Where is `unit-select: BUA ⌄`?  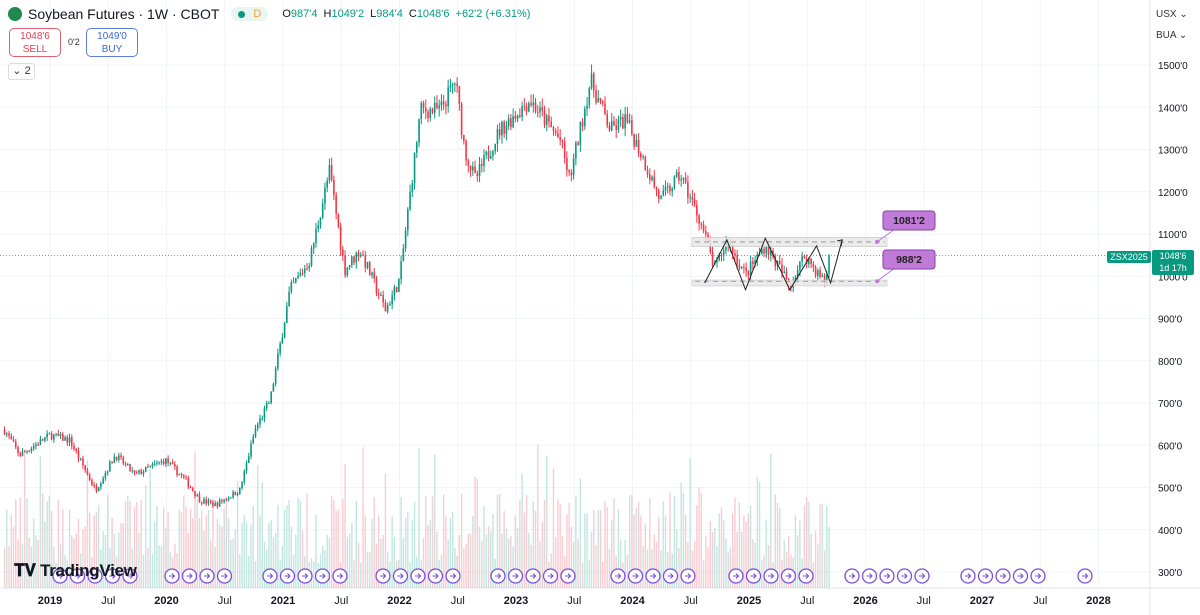
unit-select: BUA ⌄ is located at coordinates (1174, 35).